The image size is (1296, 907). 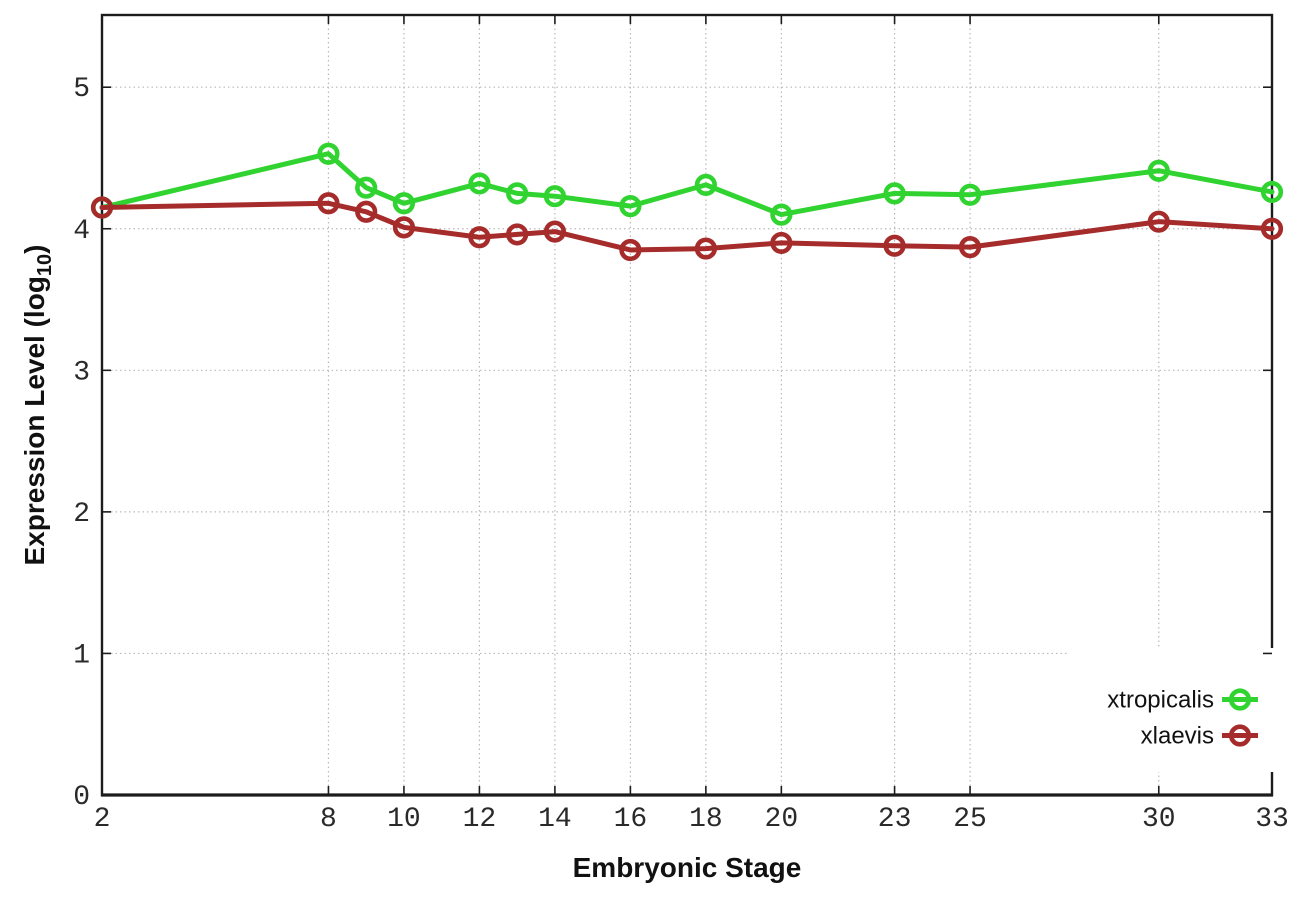 What do you see at coordinates (1272, 819) in the screenshot?
I see `x-tick-label: 33` at bounding box center [1272, 819].